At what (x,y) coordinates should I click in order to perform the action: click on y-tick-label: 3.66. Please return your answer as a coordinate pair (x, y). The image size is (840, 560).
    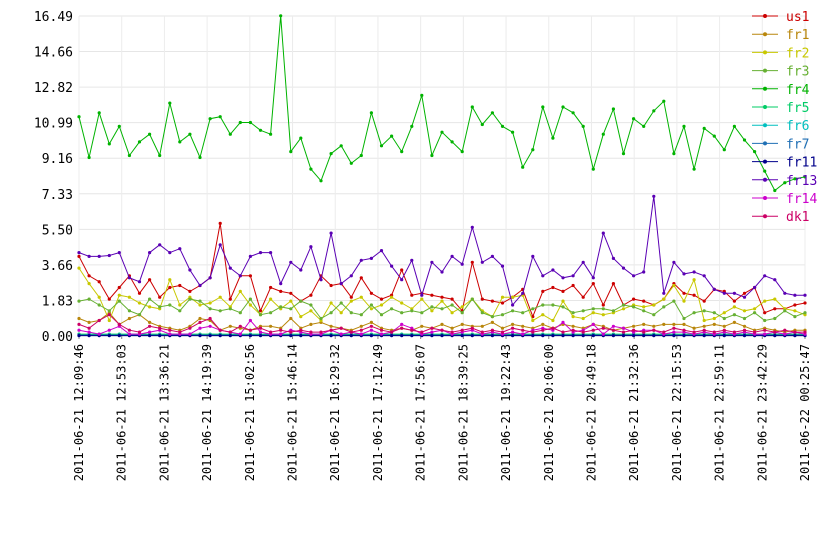
    Looking at the image, I should click on (57, 266).